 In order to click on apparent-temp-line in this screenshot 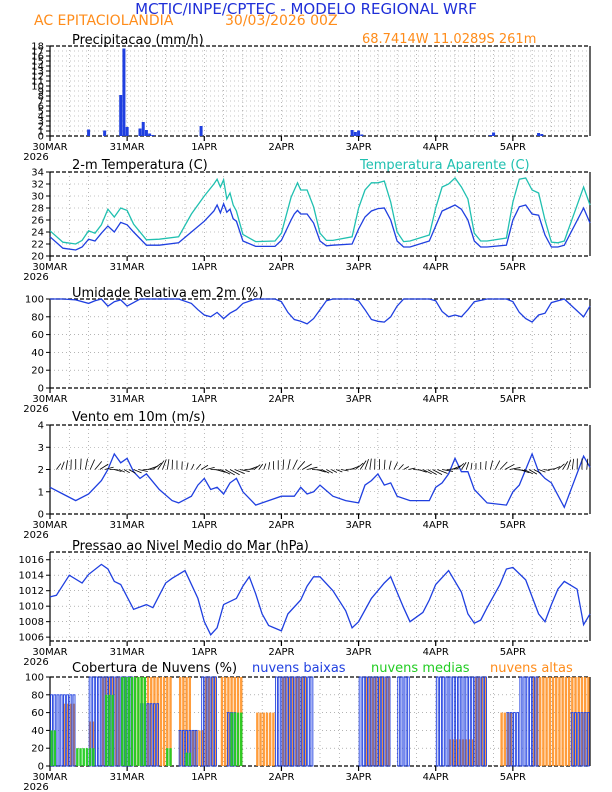, I will do `click(320, 211)`.